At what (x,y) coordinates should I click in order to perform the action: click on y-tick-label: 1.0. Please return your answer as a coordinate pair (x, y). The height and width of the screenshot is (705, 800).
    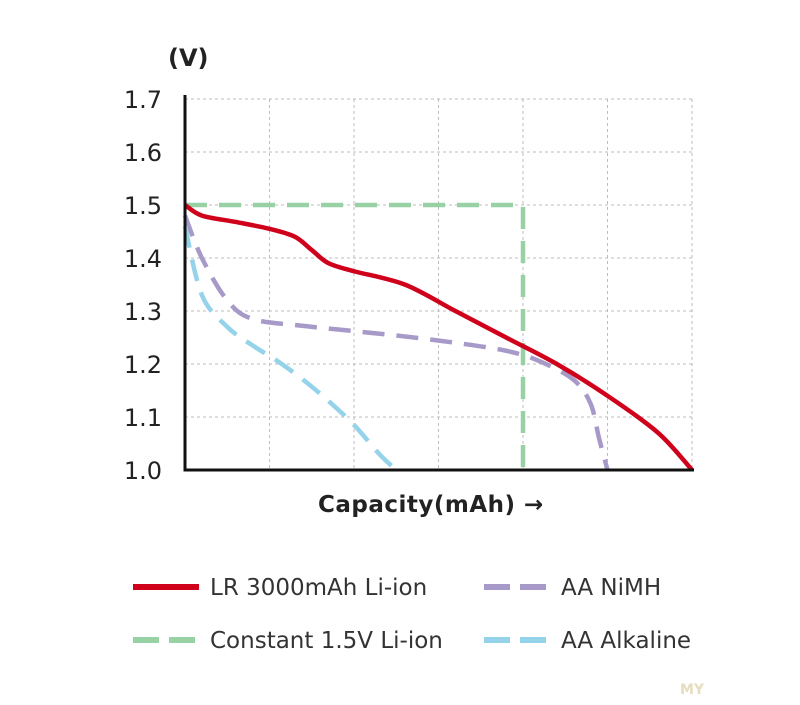
    Looking at the image, I should click on (143, 471).